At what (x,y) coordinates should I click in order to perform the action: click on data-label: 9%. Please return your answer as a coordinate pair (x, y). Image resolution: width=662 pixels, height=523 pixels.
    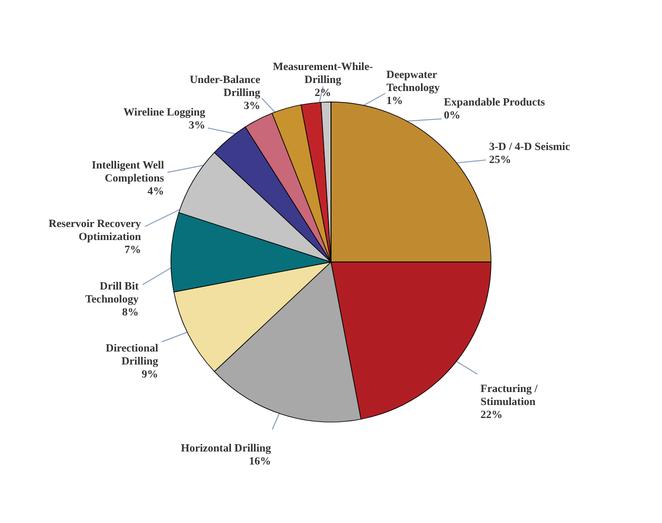
    Looking at the image, I should click on (150, 374).